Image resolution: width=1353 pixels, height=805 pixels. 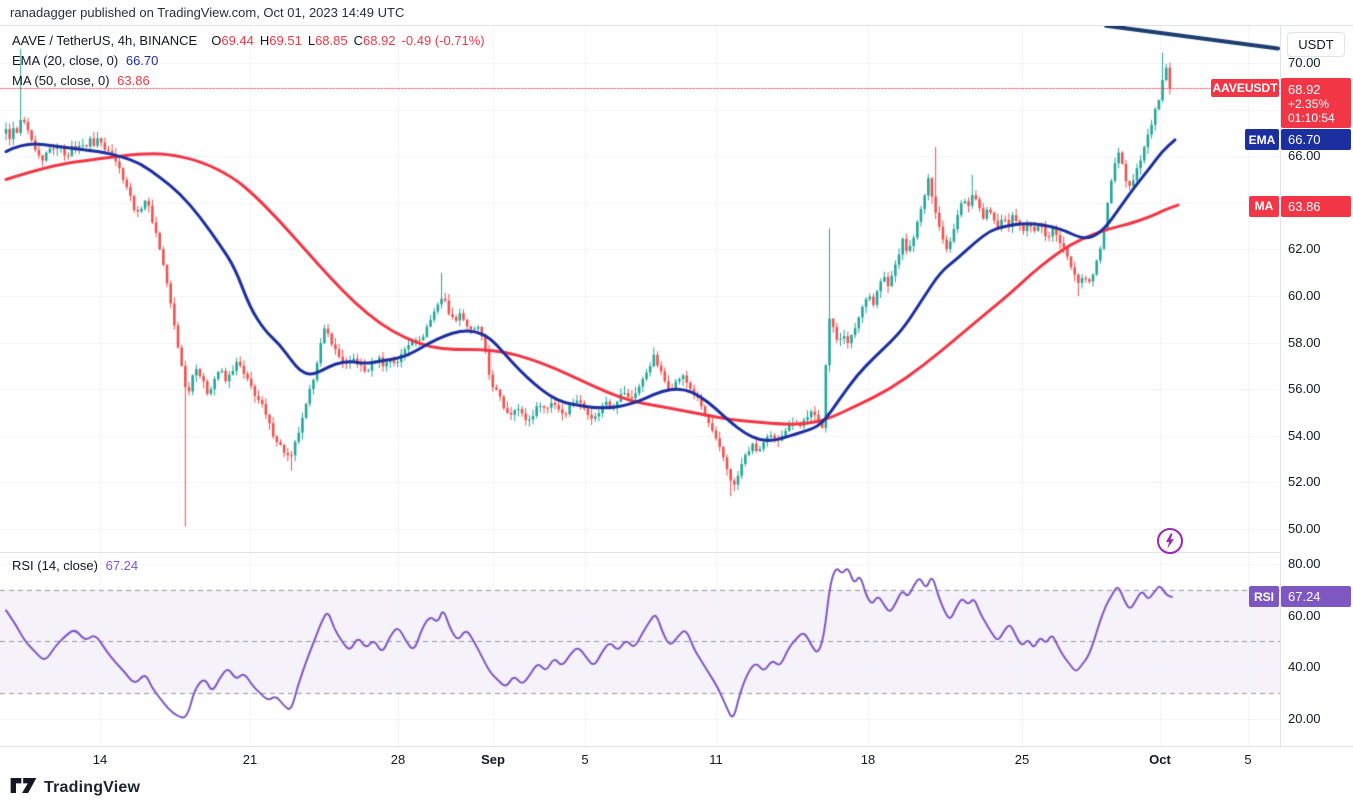 What do you see at coordinates (716, 759) in the screenshot?
I see `time-axis-label: 11` at bounding box center [716, 759].